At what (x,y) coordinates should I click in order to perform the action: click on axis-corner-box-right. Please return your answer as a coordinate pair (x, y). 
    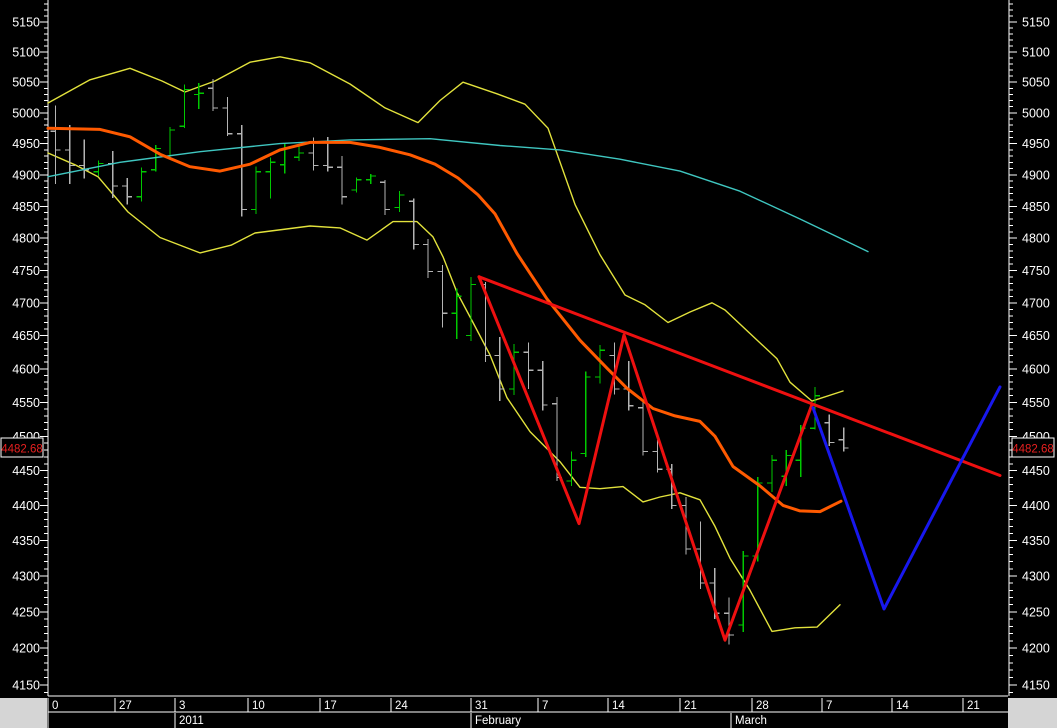
    Looking at the image, I should click on (1032, 713).